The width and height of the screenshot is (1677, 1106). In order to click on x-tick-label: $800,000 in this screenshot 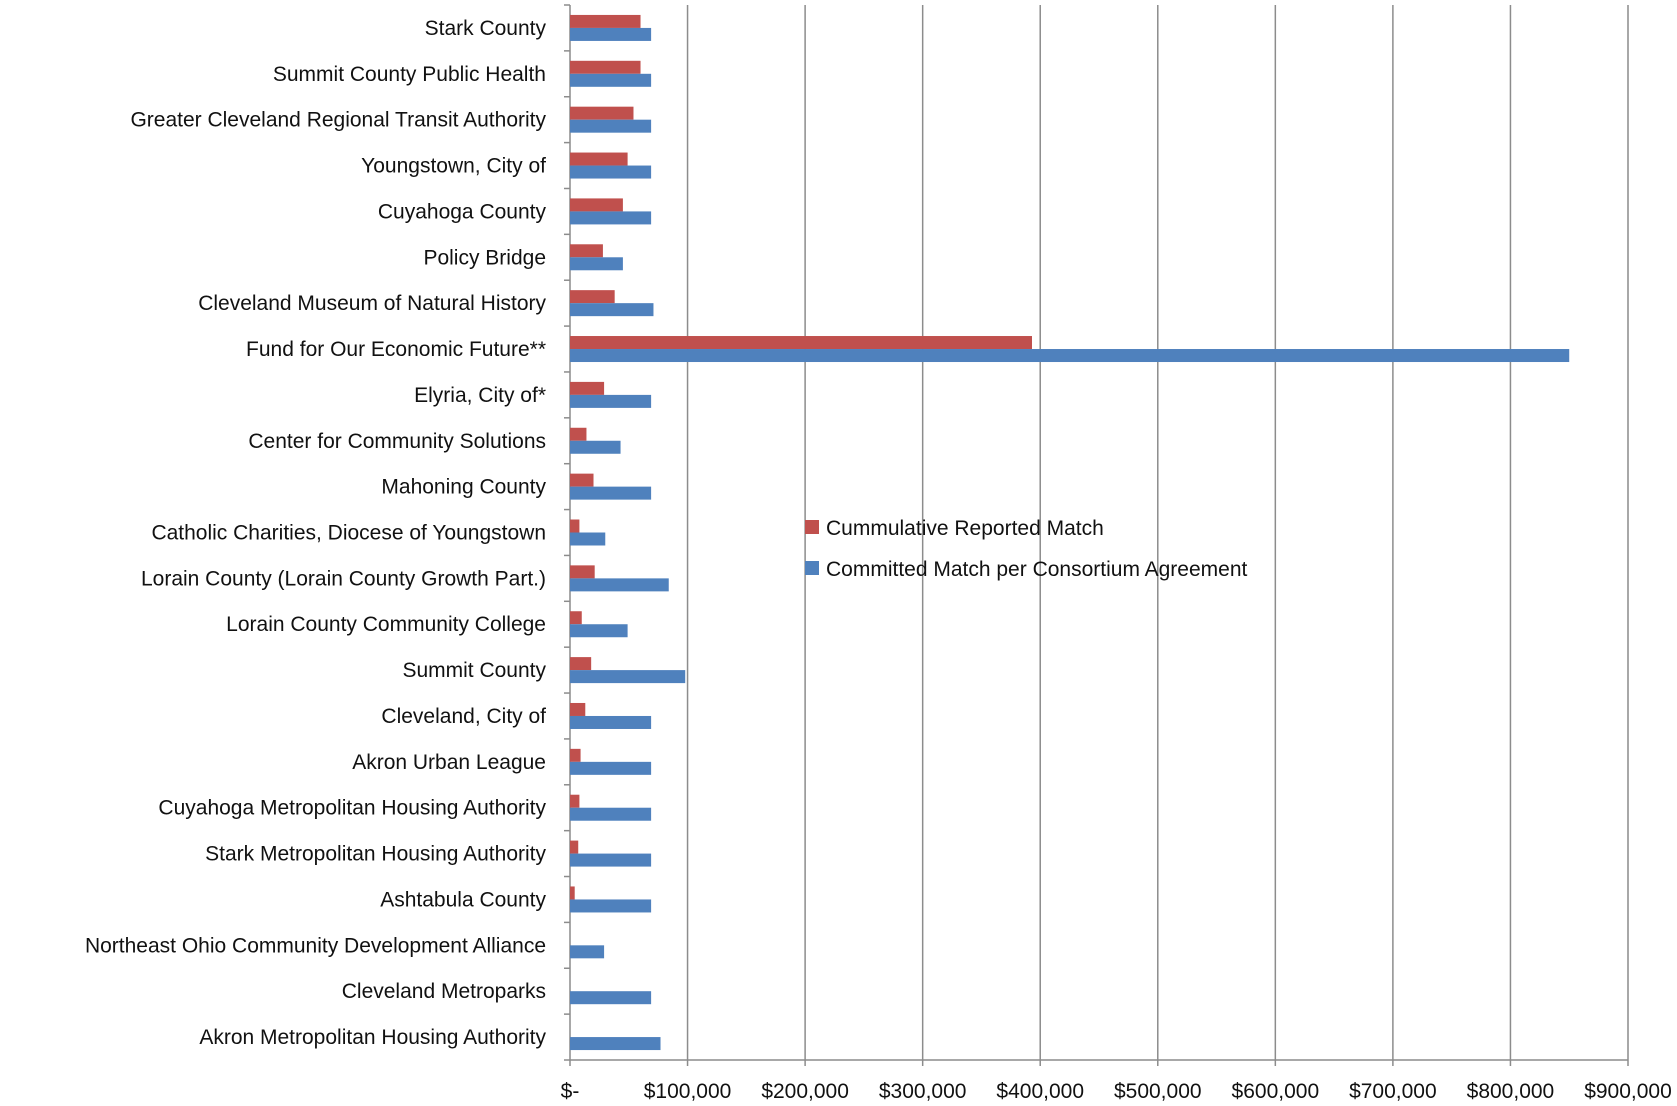, I will do `click(1511, 1091)`.